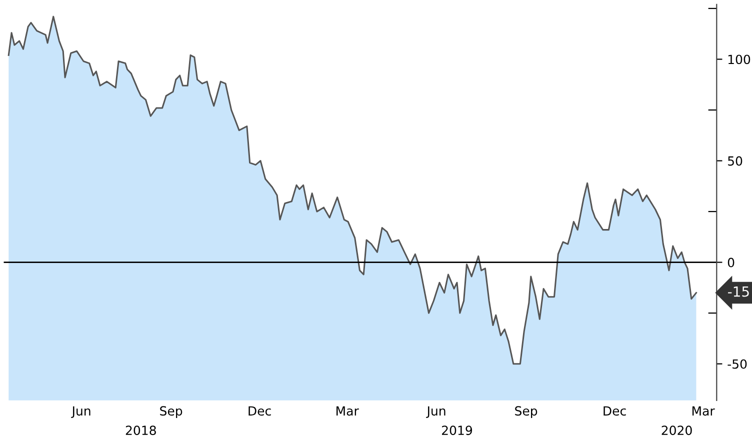 The image size is (752, 440). What do you see at coordinates (738, 291) in the screenshot?
I see `annotation: -15` at bounding box center [738, 291].